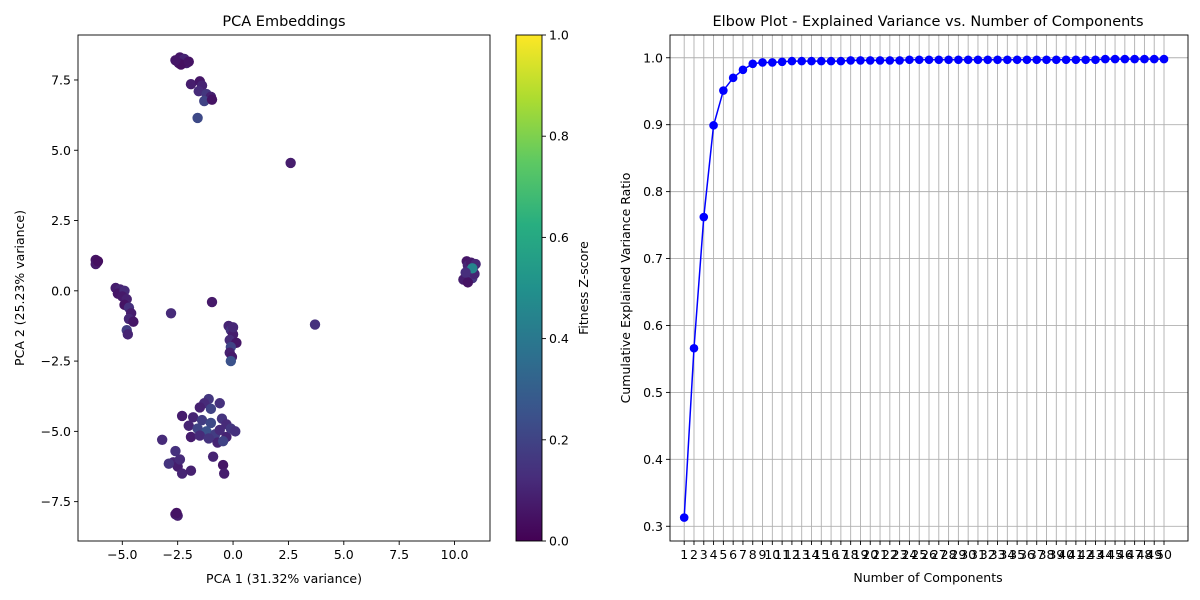 The height and width of the screenshot is (600, 1200). I want to click on colorbar-tick-label: 0.4, so click(559, 338).